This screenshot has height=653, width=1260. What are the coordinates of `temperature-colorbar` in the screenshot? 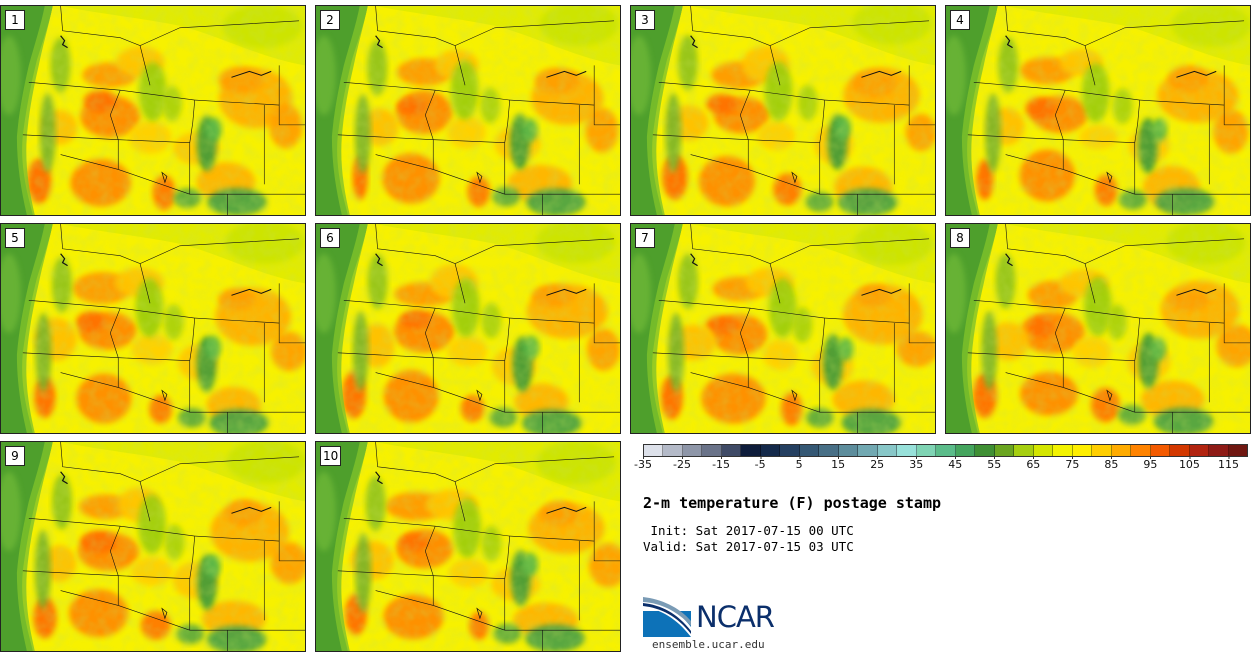 It's located at (945, 450).